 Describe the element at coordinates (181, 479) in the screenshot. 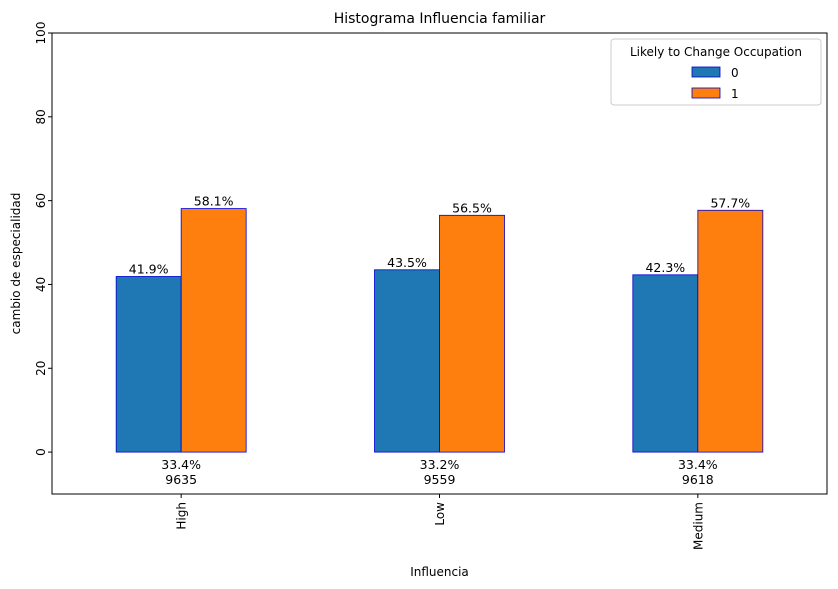

I see `category-count-label: 9635` at that location.